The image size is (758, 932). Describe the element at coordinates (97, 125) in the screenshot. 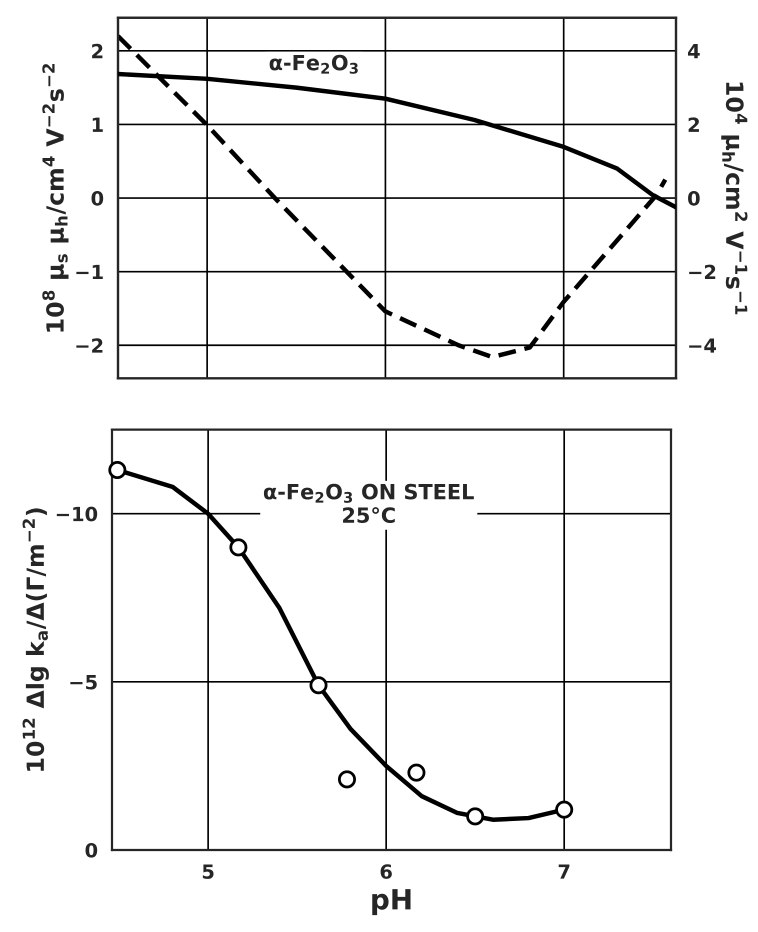

I see `y-tick-label: 1` at that location.